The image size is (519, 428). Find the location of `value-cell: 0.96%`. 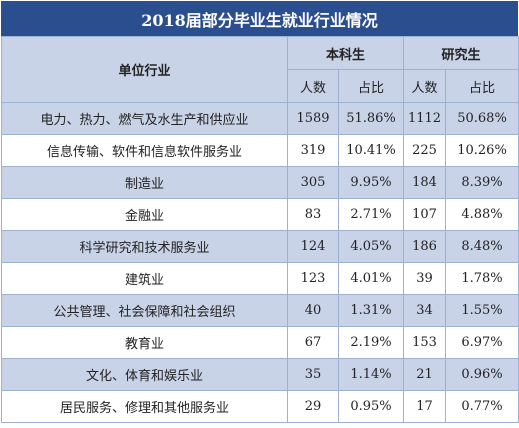

value-cell: 0.96% is located at coordinates (482, 374).